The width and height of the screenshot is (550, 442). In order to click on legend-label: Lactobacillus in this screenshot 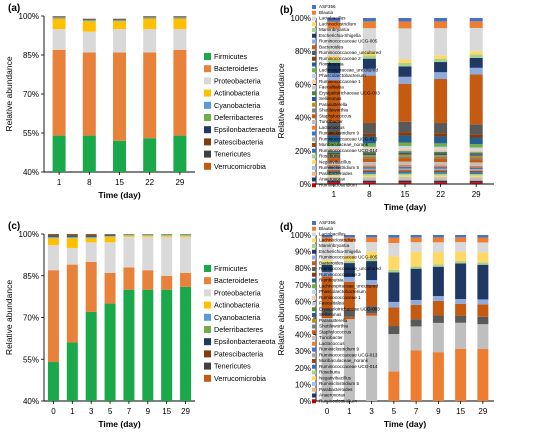, I will do `click(332, 234)`.